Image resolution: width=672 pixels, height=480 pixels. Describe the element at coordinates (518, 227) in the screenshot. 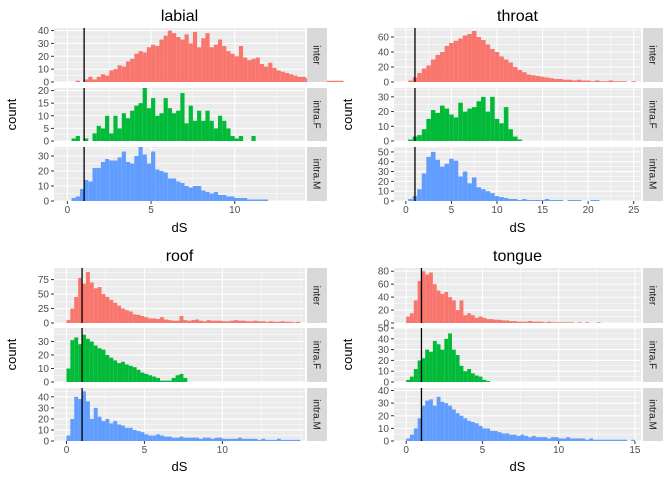

I see `x-axis-label: dS` at that location.